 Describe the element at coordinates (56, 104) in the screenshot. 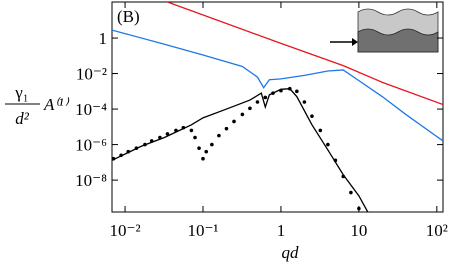

I see `y-axis-label-factor: A⁽¹⁾` at that location.